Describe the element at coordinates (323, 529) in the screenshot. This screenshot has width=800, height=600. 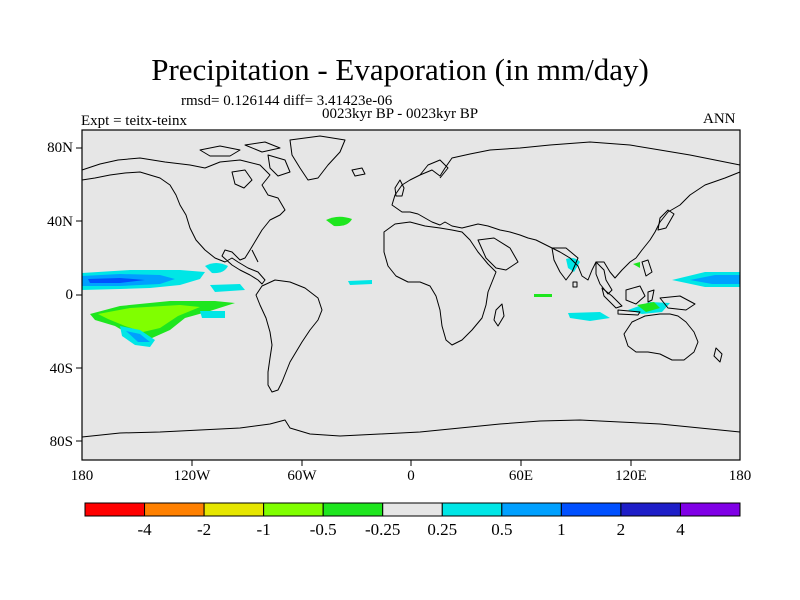
I see `colorbar-label: -0.5` at that location.